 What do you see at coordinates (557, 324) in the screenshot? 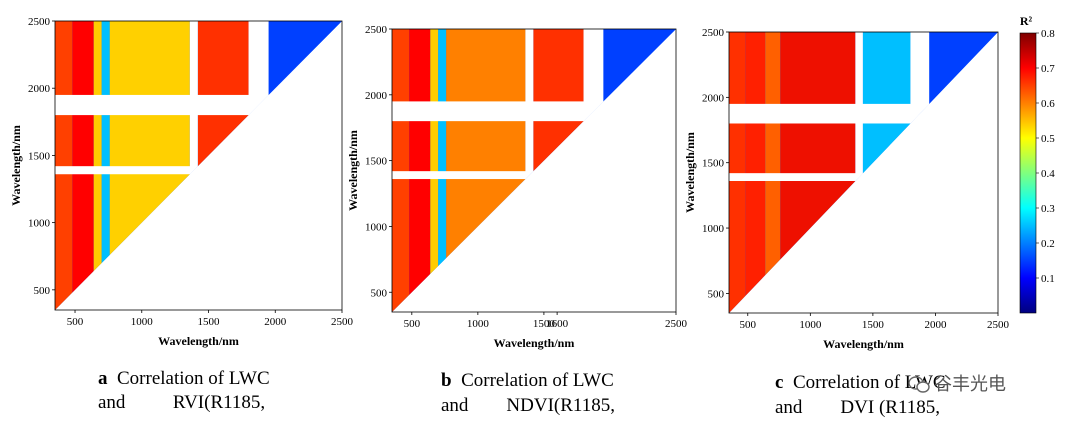
I see `x-tick-label-3: 1600` at bounding box center [557, 324].